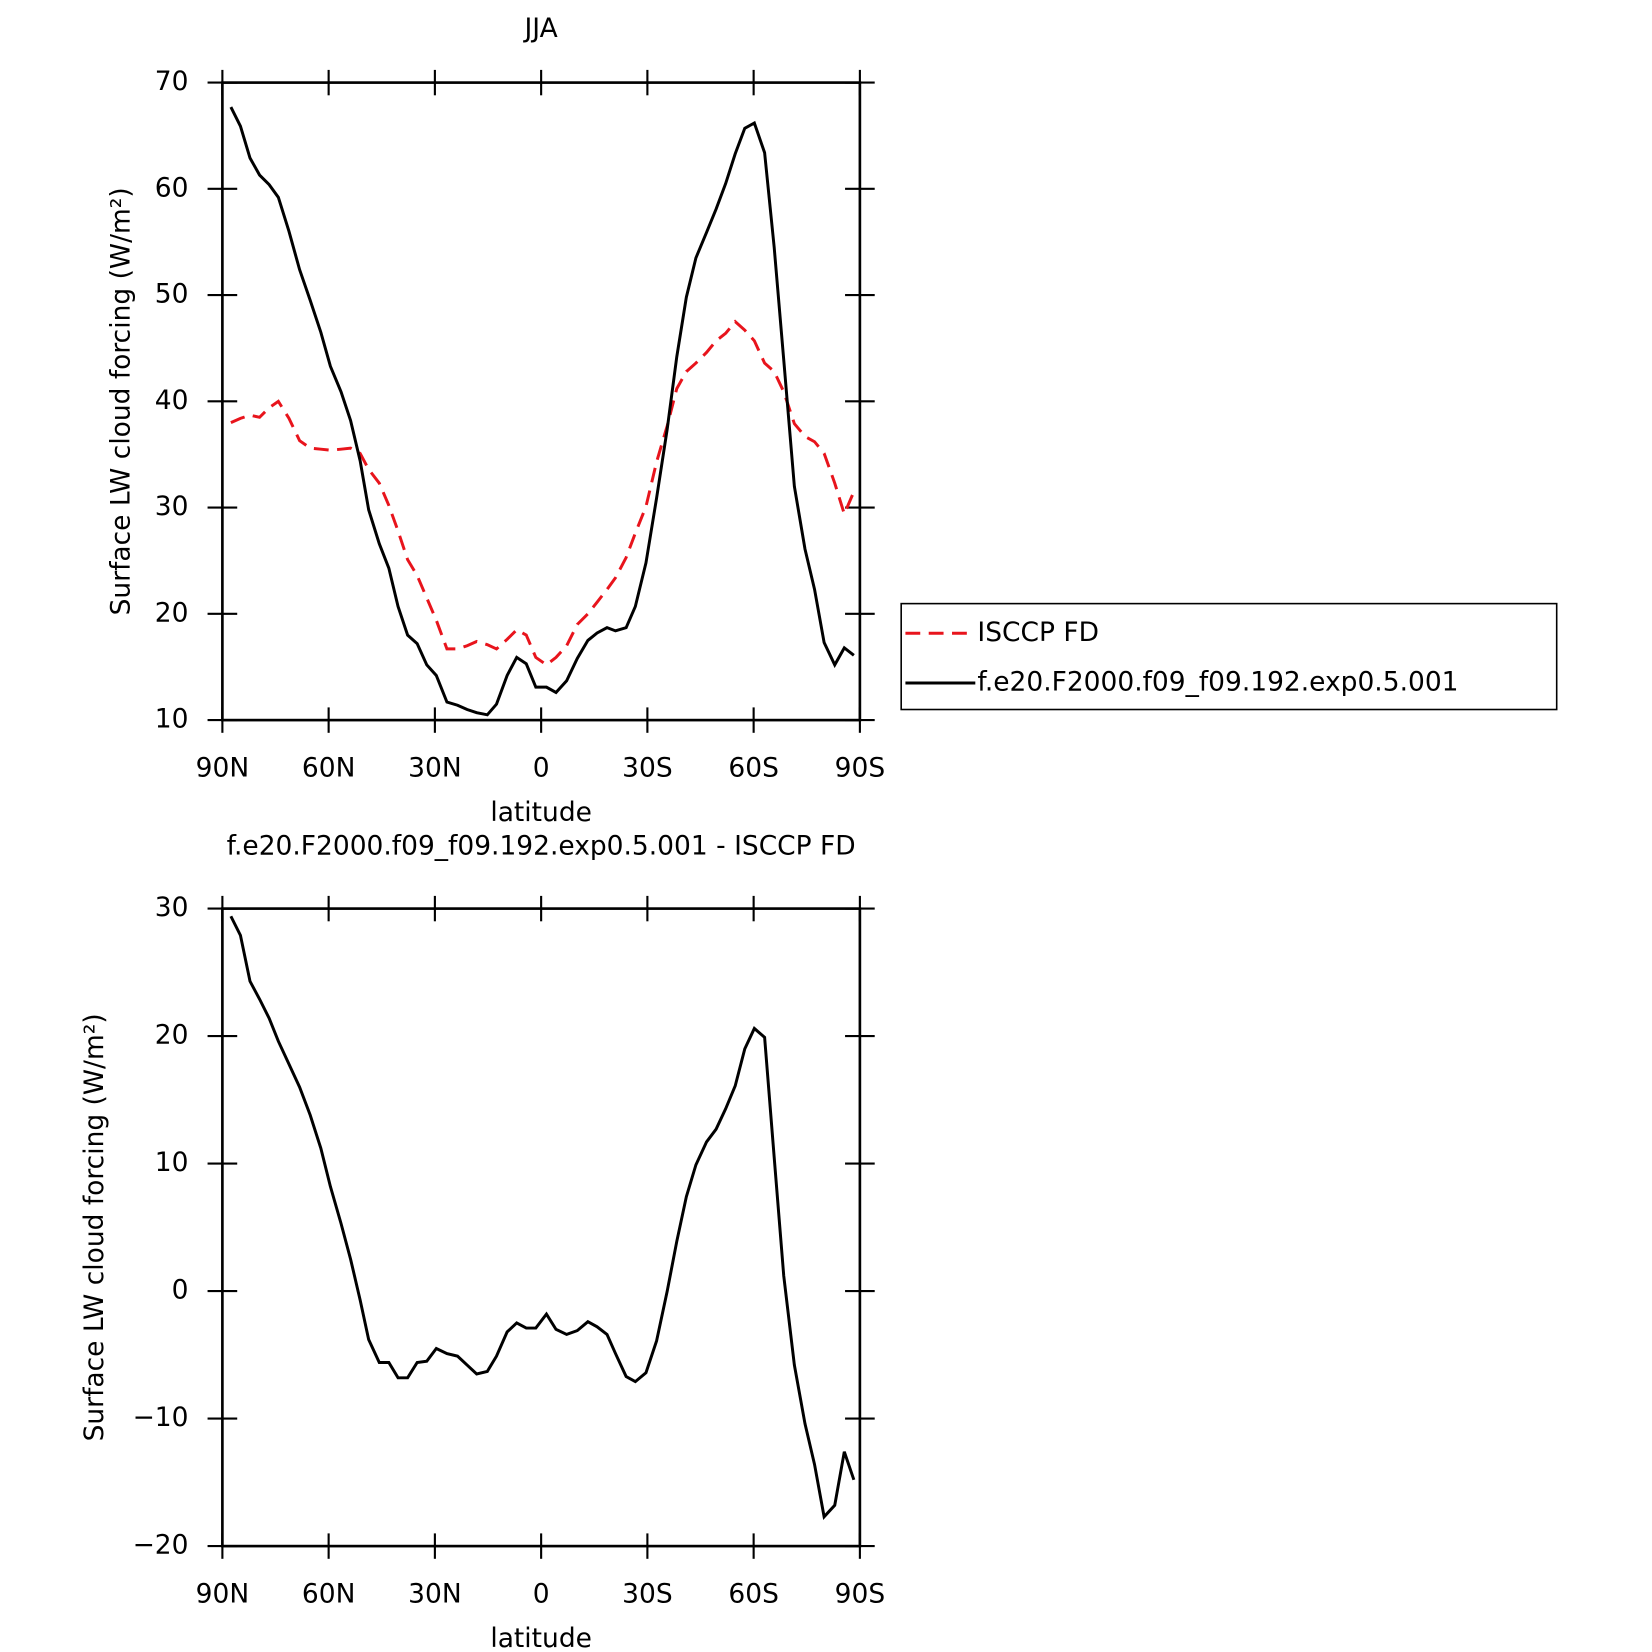 The image size is (1652, 1652). What do you see at coordinates (172, 187) in the screenshot?
I see `y-tick-label: 60` at bounding box center [172, 187].